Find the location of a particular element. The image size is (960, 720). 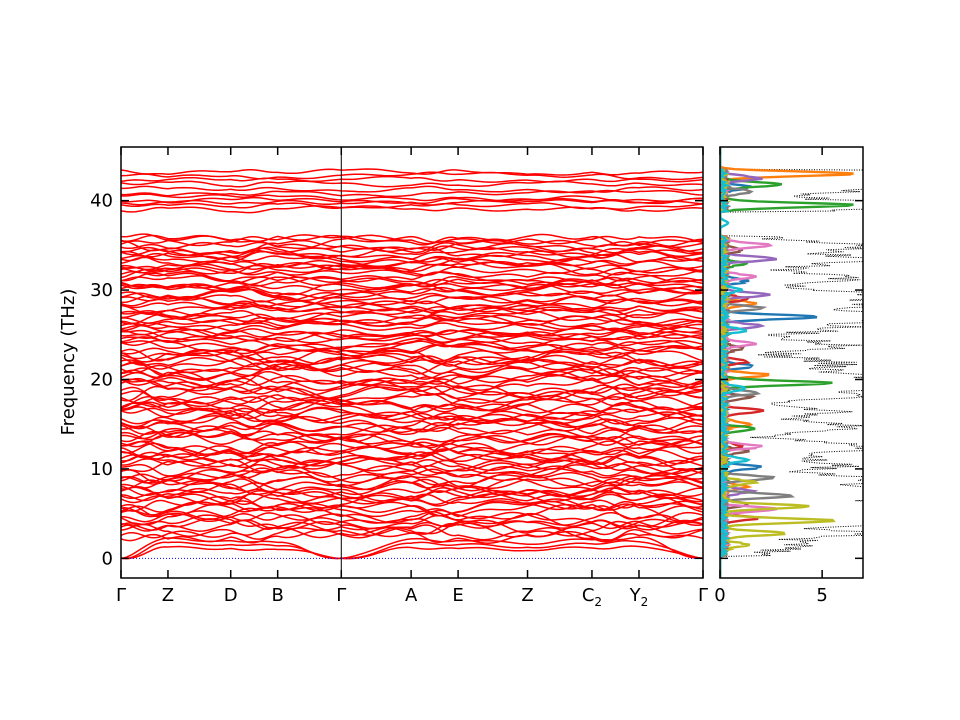

kpoint-label-1: Z is located at coordinates (168, 595).